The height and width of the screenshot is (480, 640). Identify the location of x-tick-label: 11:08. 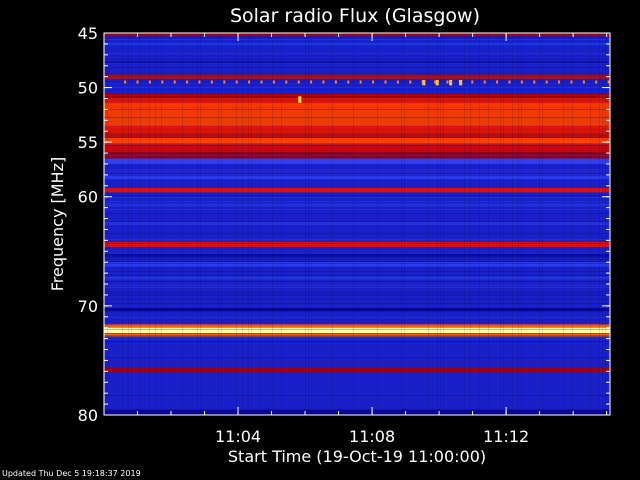
(372, 436).